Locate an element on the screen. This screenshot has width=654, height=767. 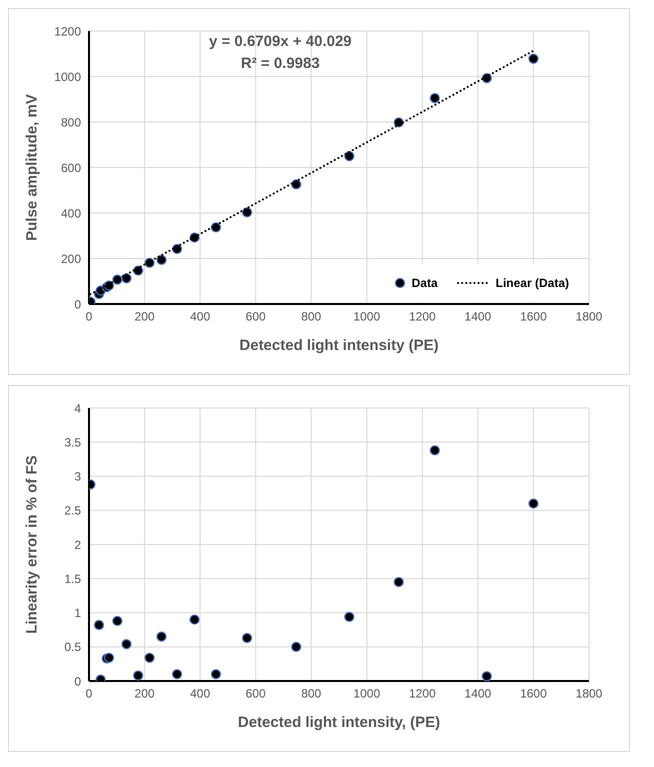
legend-label: Linear (Data) is located at coordinates (532, 283).